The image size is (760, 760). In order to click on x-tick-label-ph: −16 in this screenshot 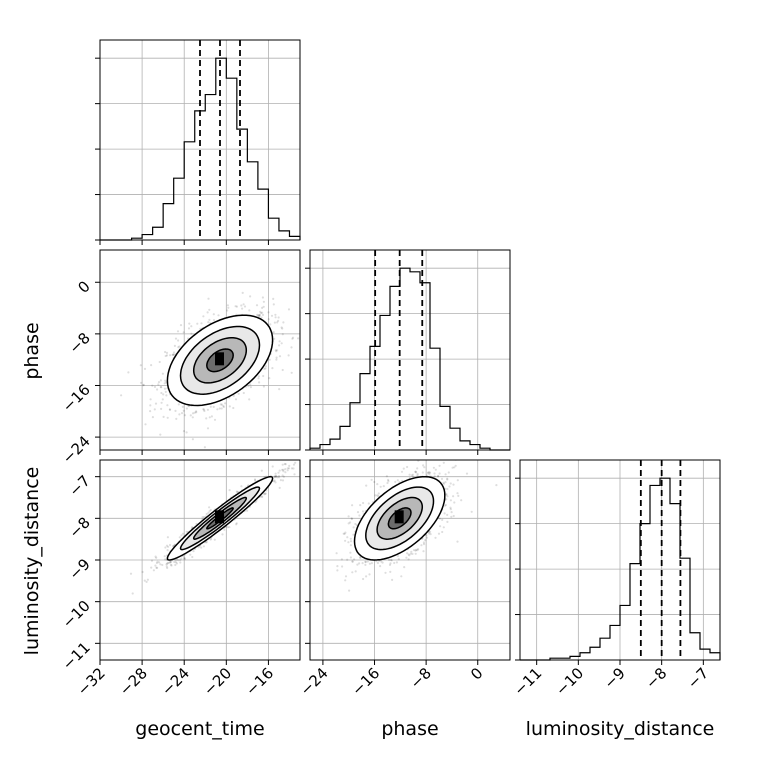, I will do `click(365, 681)`.